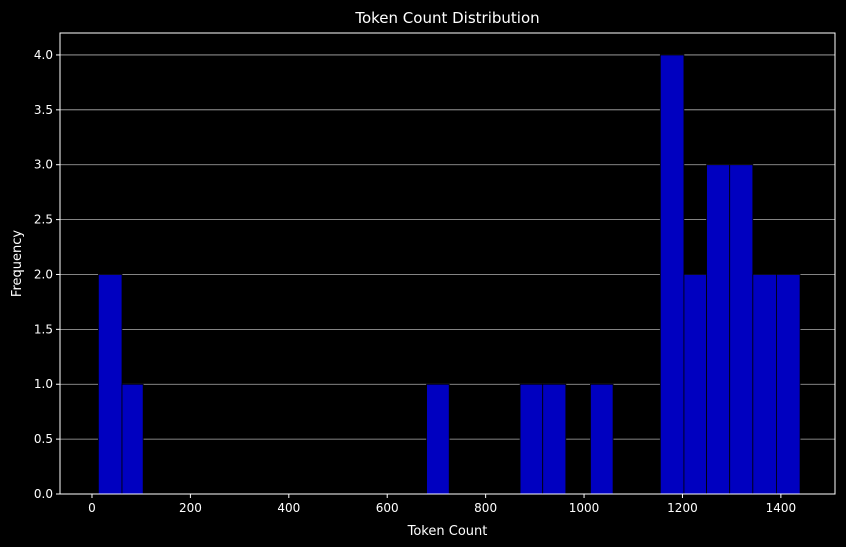 This screenshot has width=846, height=547. Describe the element at coordinates (43, 384) in the screenshot. I see `y-tick-label: 1.0` at that location.